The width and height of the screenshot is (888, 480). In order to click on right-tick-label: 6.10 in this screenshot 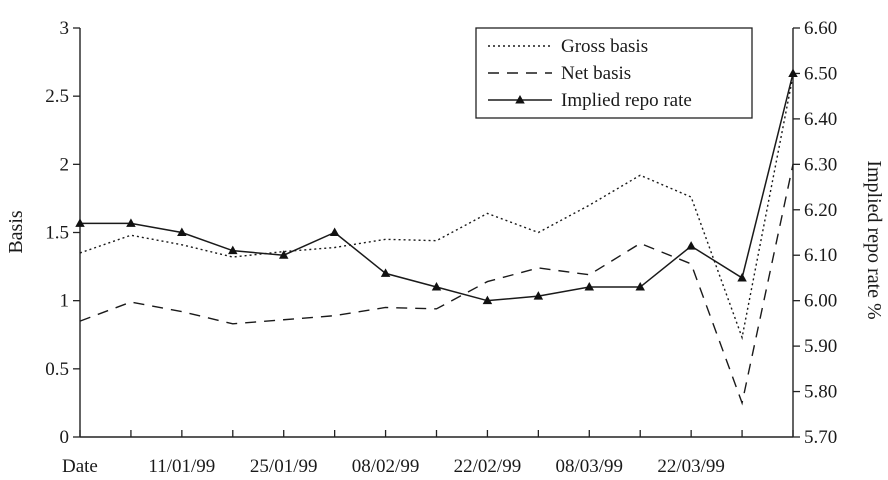, I will do `click(820, 255)`.